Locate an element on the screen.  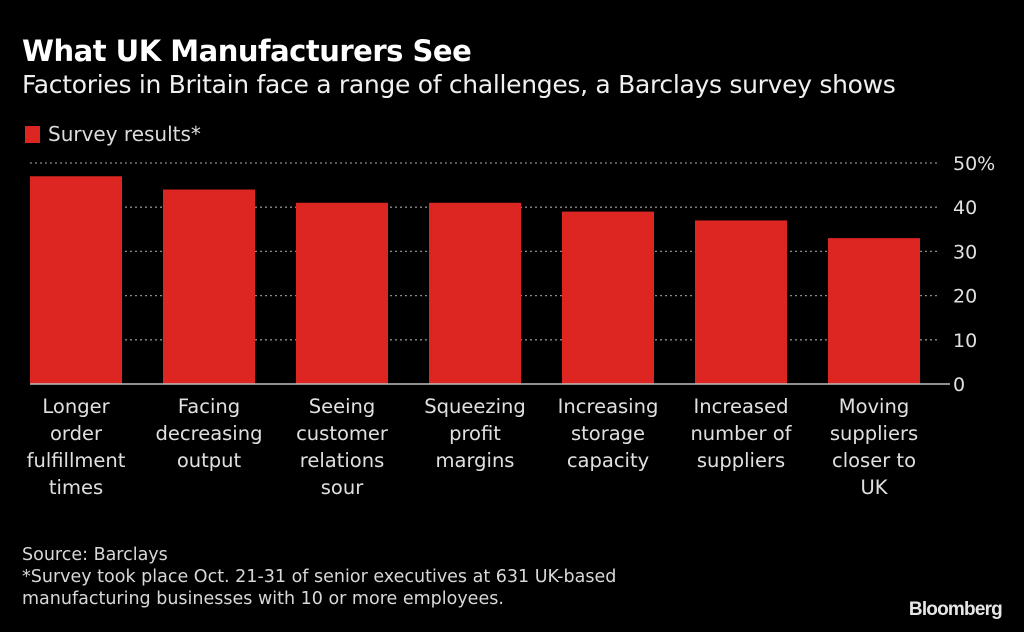
x-tick-label-line: Increasing is located at coordinates (608, 406).